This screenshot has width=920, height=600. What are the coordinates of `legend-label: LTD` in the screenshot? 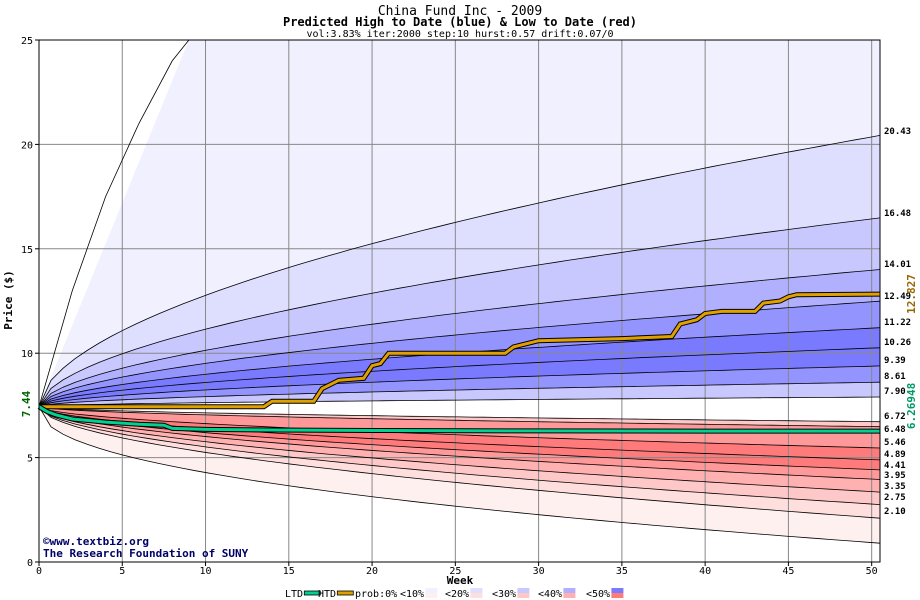 It's located at (294, 594).